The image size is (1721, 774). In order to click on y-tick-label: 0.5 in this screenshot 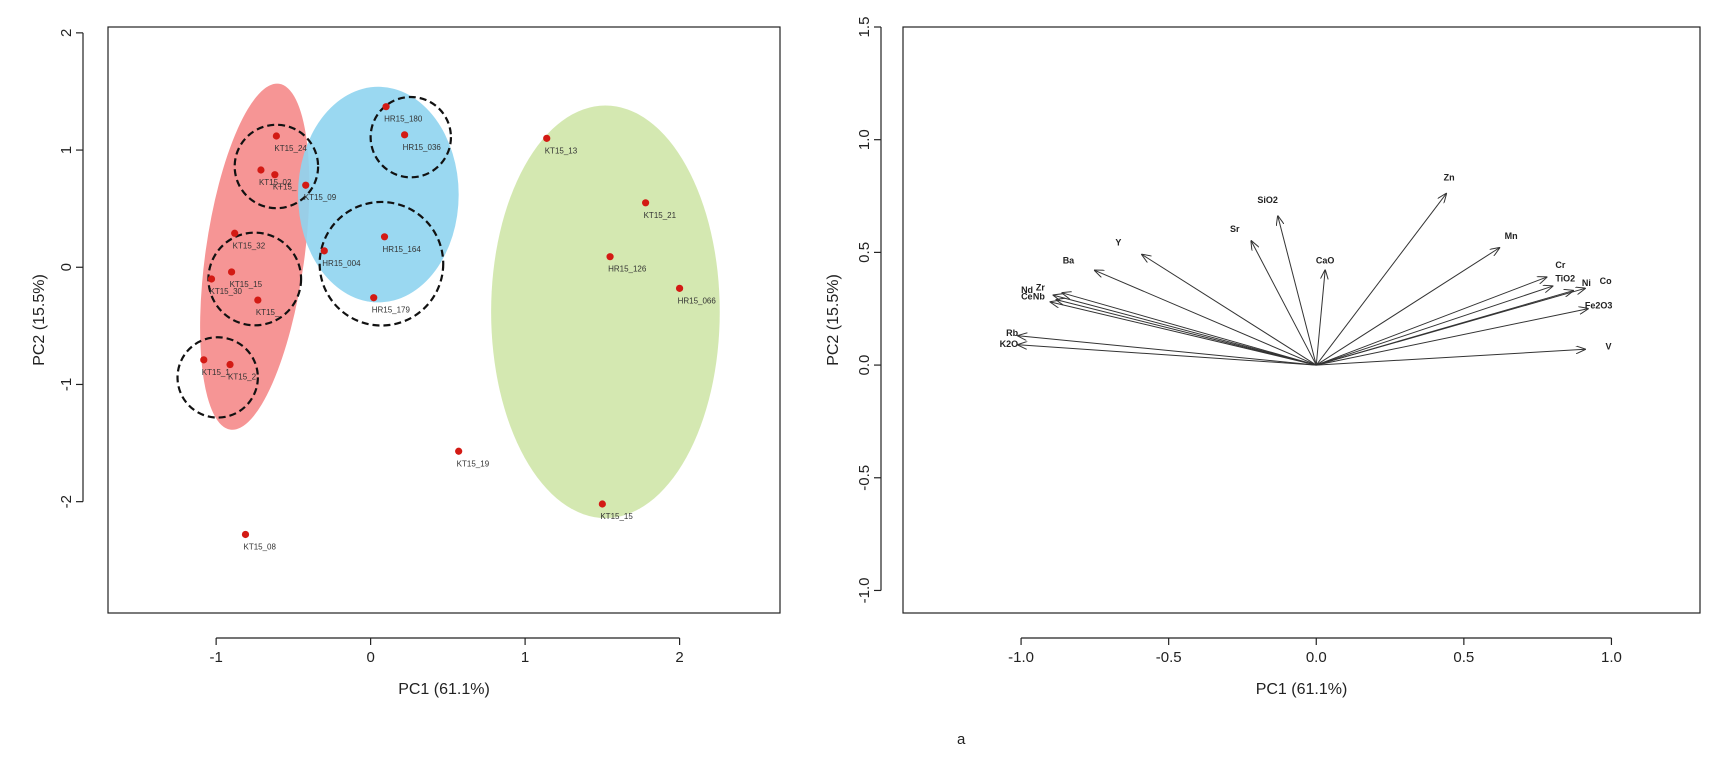, I will do `click(864, 252)`.